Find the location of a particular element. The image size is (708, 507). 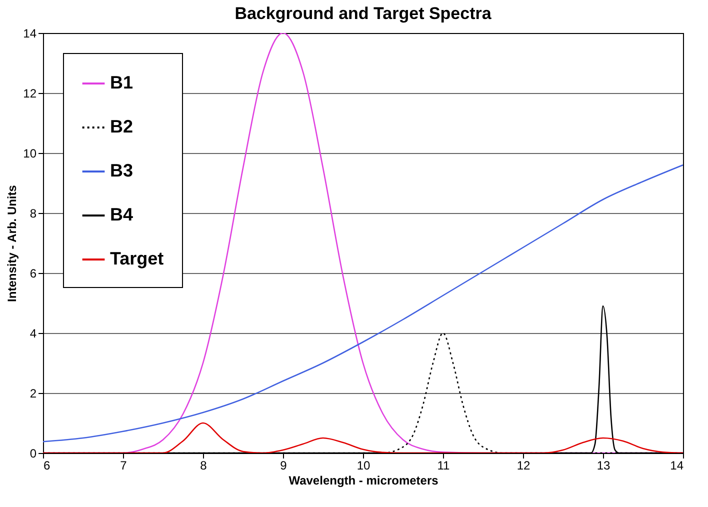

y-tick-label: 8 is located at coordinates (33, 213).